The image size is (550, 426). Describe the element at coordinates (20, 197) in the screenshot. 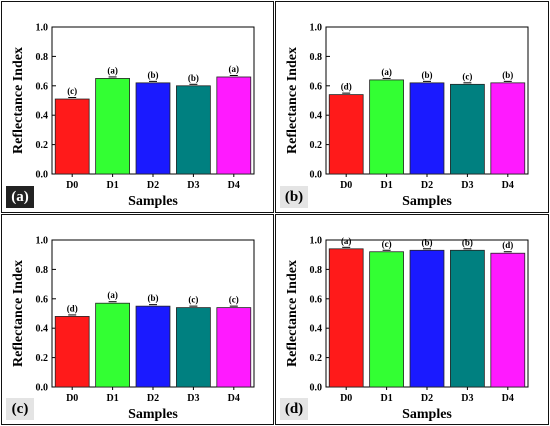

I see `panel-label: (a)` at that location.